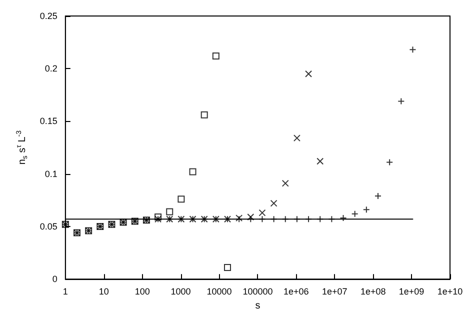 The height and width of the screenshot is (324, 474). I want to click on y-tick-label: 0.2, so click(51, 69).